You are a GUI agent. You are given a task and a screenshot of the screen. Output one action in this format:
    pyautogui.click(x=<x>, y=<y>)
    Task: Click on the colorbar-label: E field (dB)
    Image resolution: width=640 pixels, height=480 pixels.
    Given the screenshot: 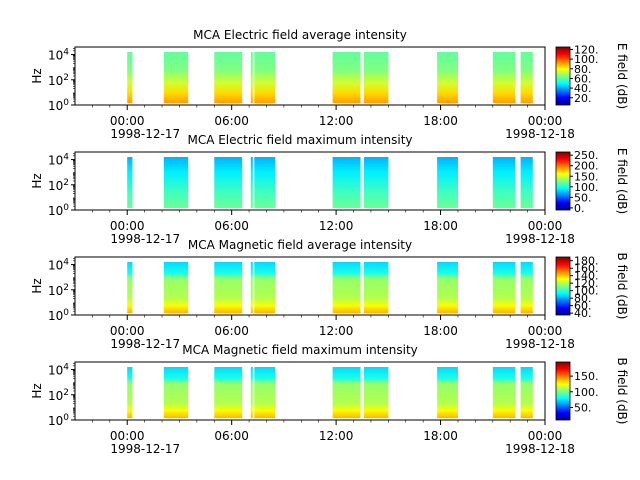 What is the action you would take?
    pyautogui.click(x=622, y=181)
    